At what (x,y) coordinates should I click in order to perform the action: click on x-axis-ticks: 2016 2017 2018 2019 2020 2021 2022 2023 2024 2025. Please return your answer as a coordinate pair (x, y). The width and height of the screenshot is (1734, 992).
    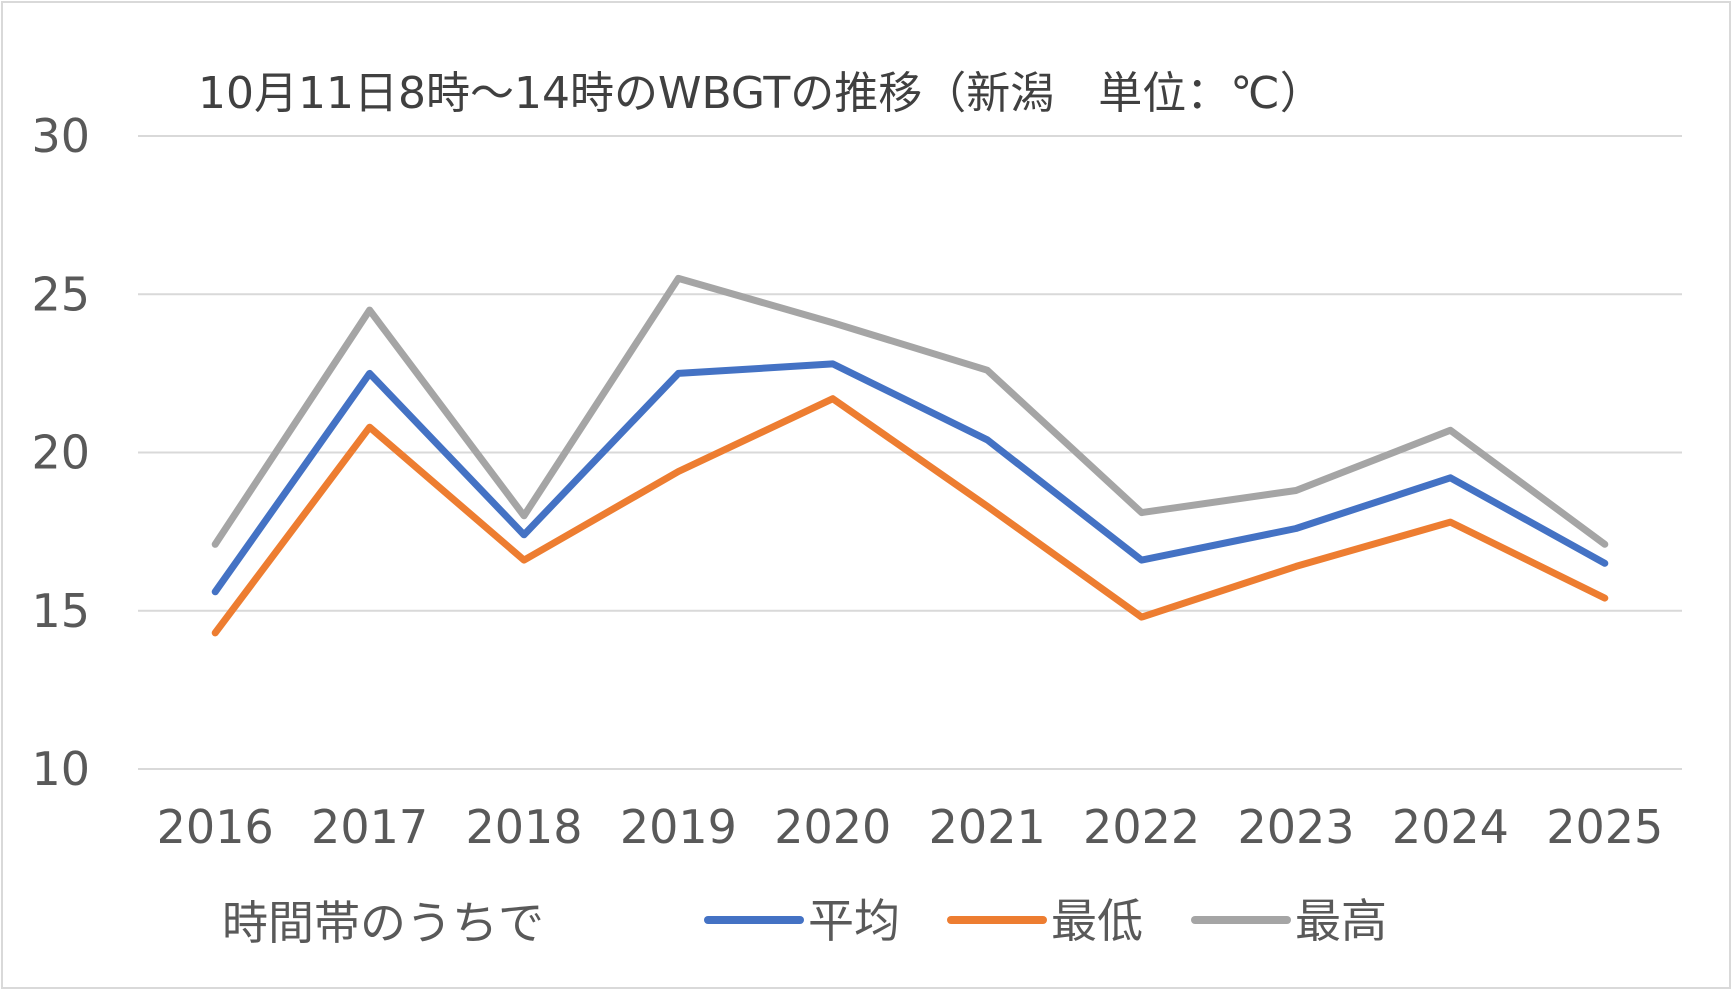
    Looking at the image, I should click on (910, 827).